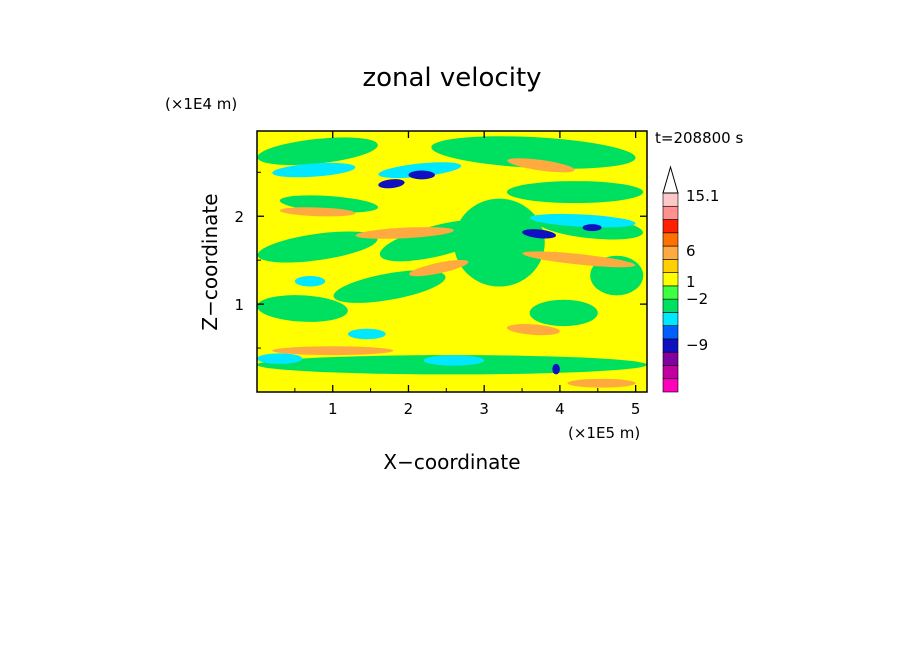 The height and width of the screenshot is (658, 904). I want to click on y-tick-label: 1, so click(239, 305).